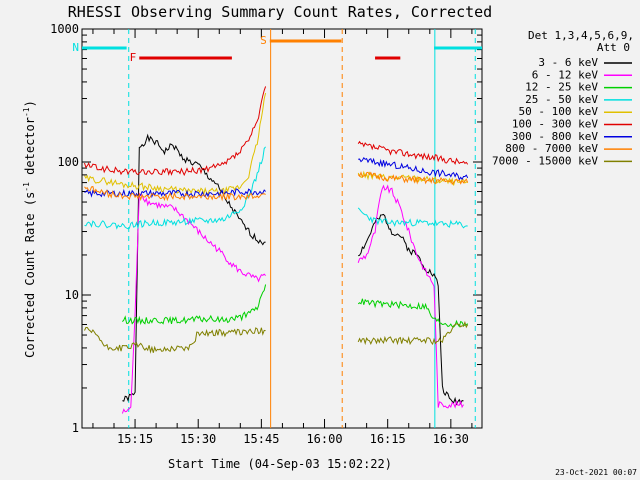 This screenshot has width=640, height=480. I want to click on flag-label: S, so click(263, 40).